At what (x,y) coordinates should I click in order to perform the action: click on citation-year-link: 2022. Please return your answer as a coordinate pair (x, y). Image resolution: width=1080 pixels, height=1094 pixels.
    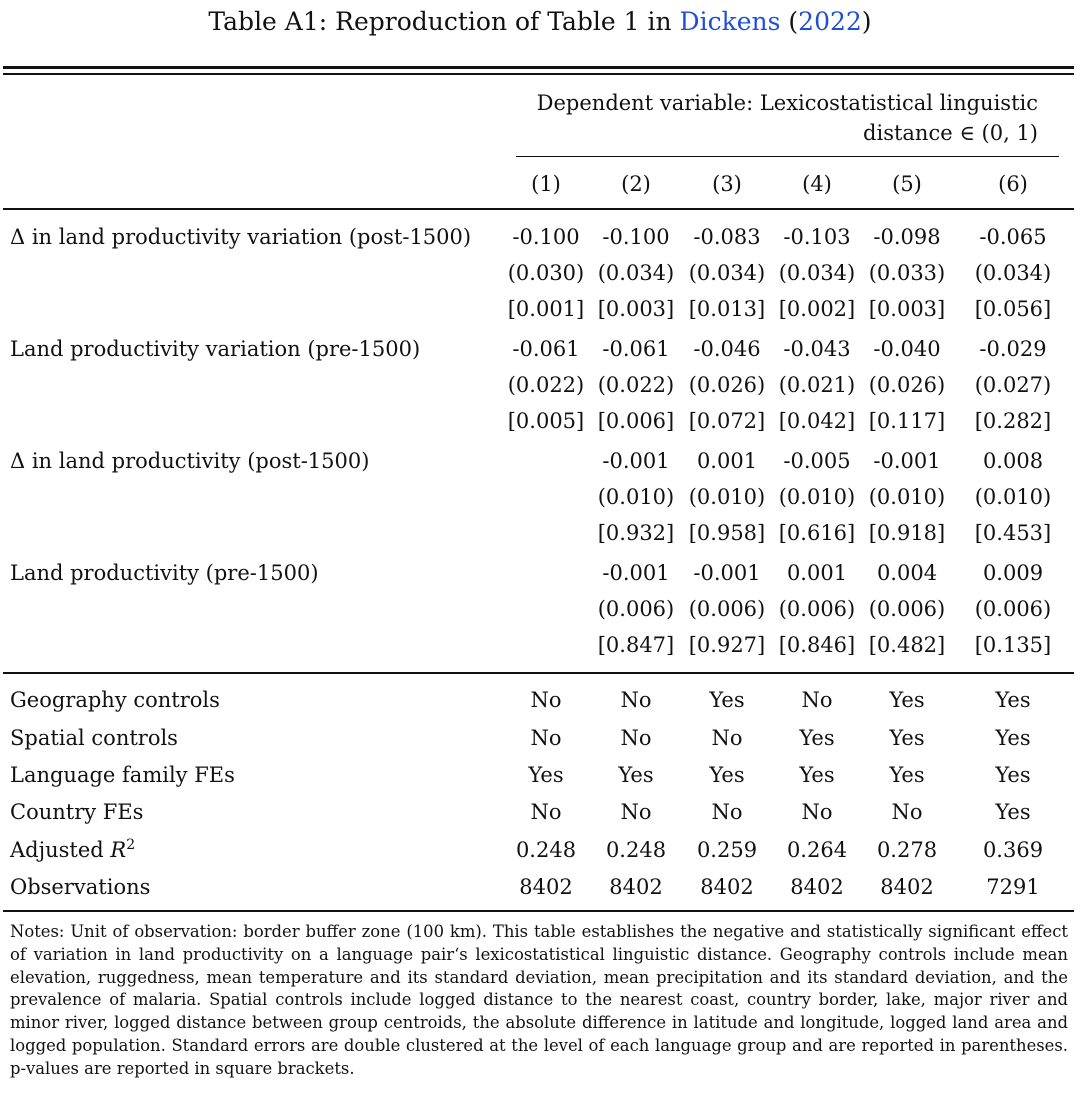
    Looking at the image, I should click on (830, 21).